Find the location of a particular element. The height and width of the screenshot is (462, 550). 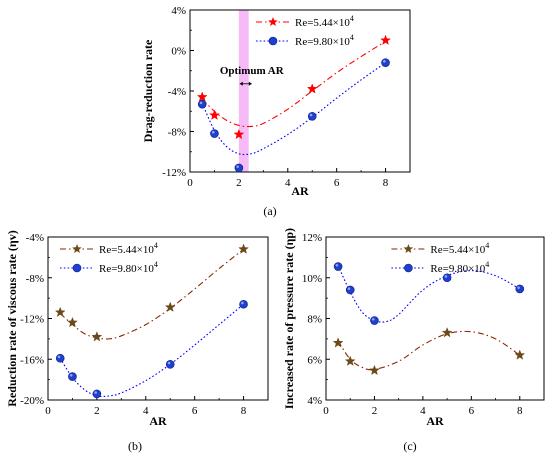

plot-frame-a is located at coordinates (300, 91).